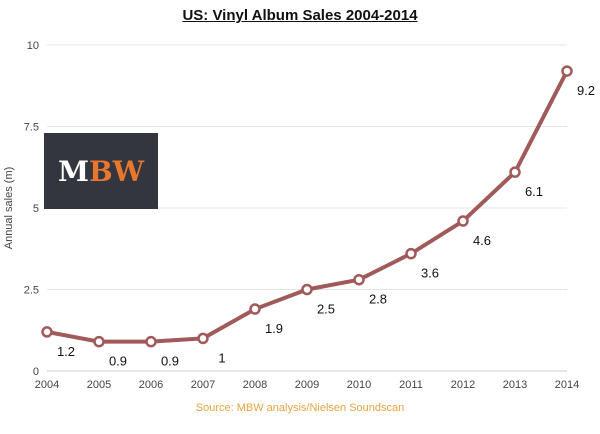 The image size is (600, 434). I want to click on logo-letter-m: M, so click(73, 171).